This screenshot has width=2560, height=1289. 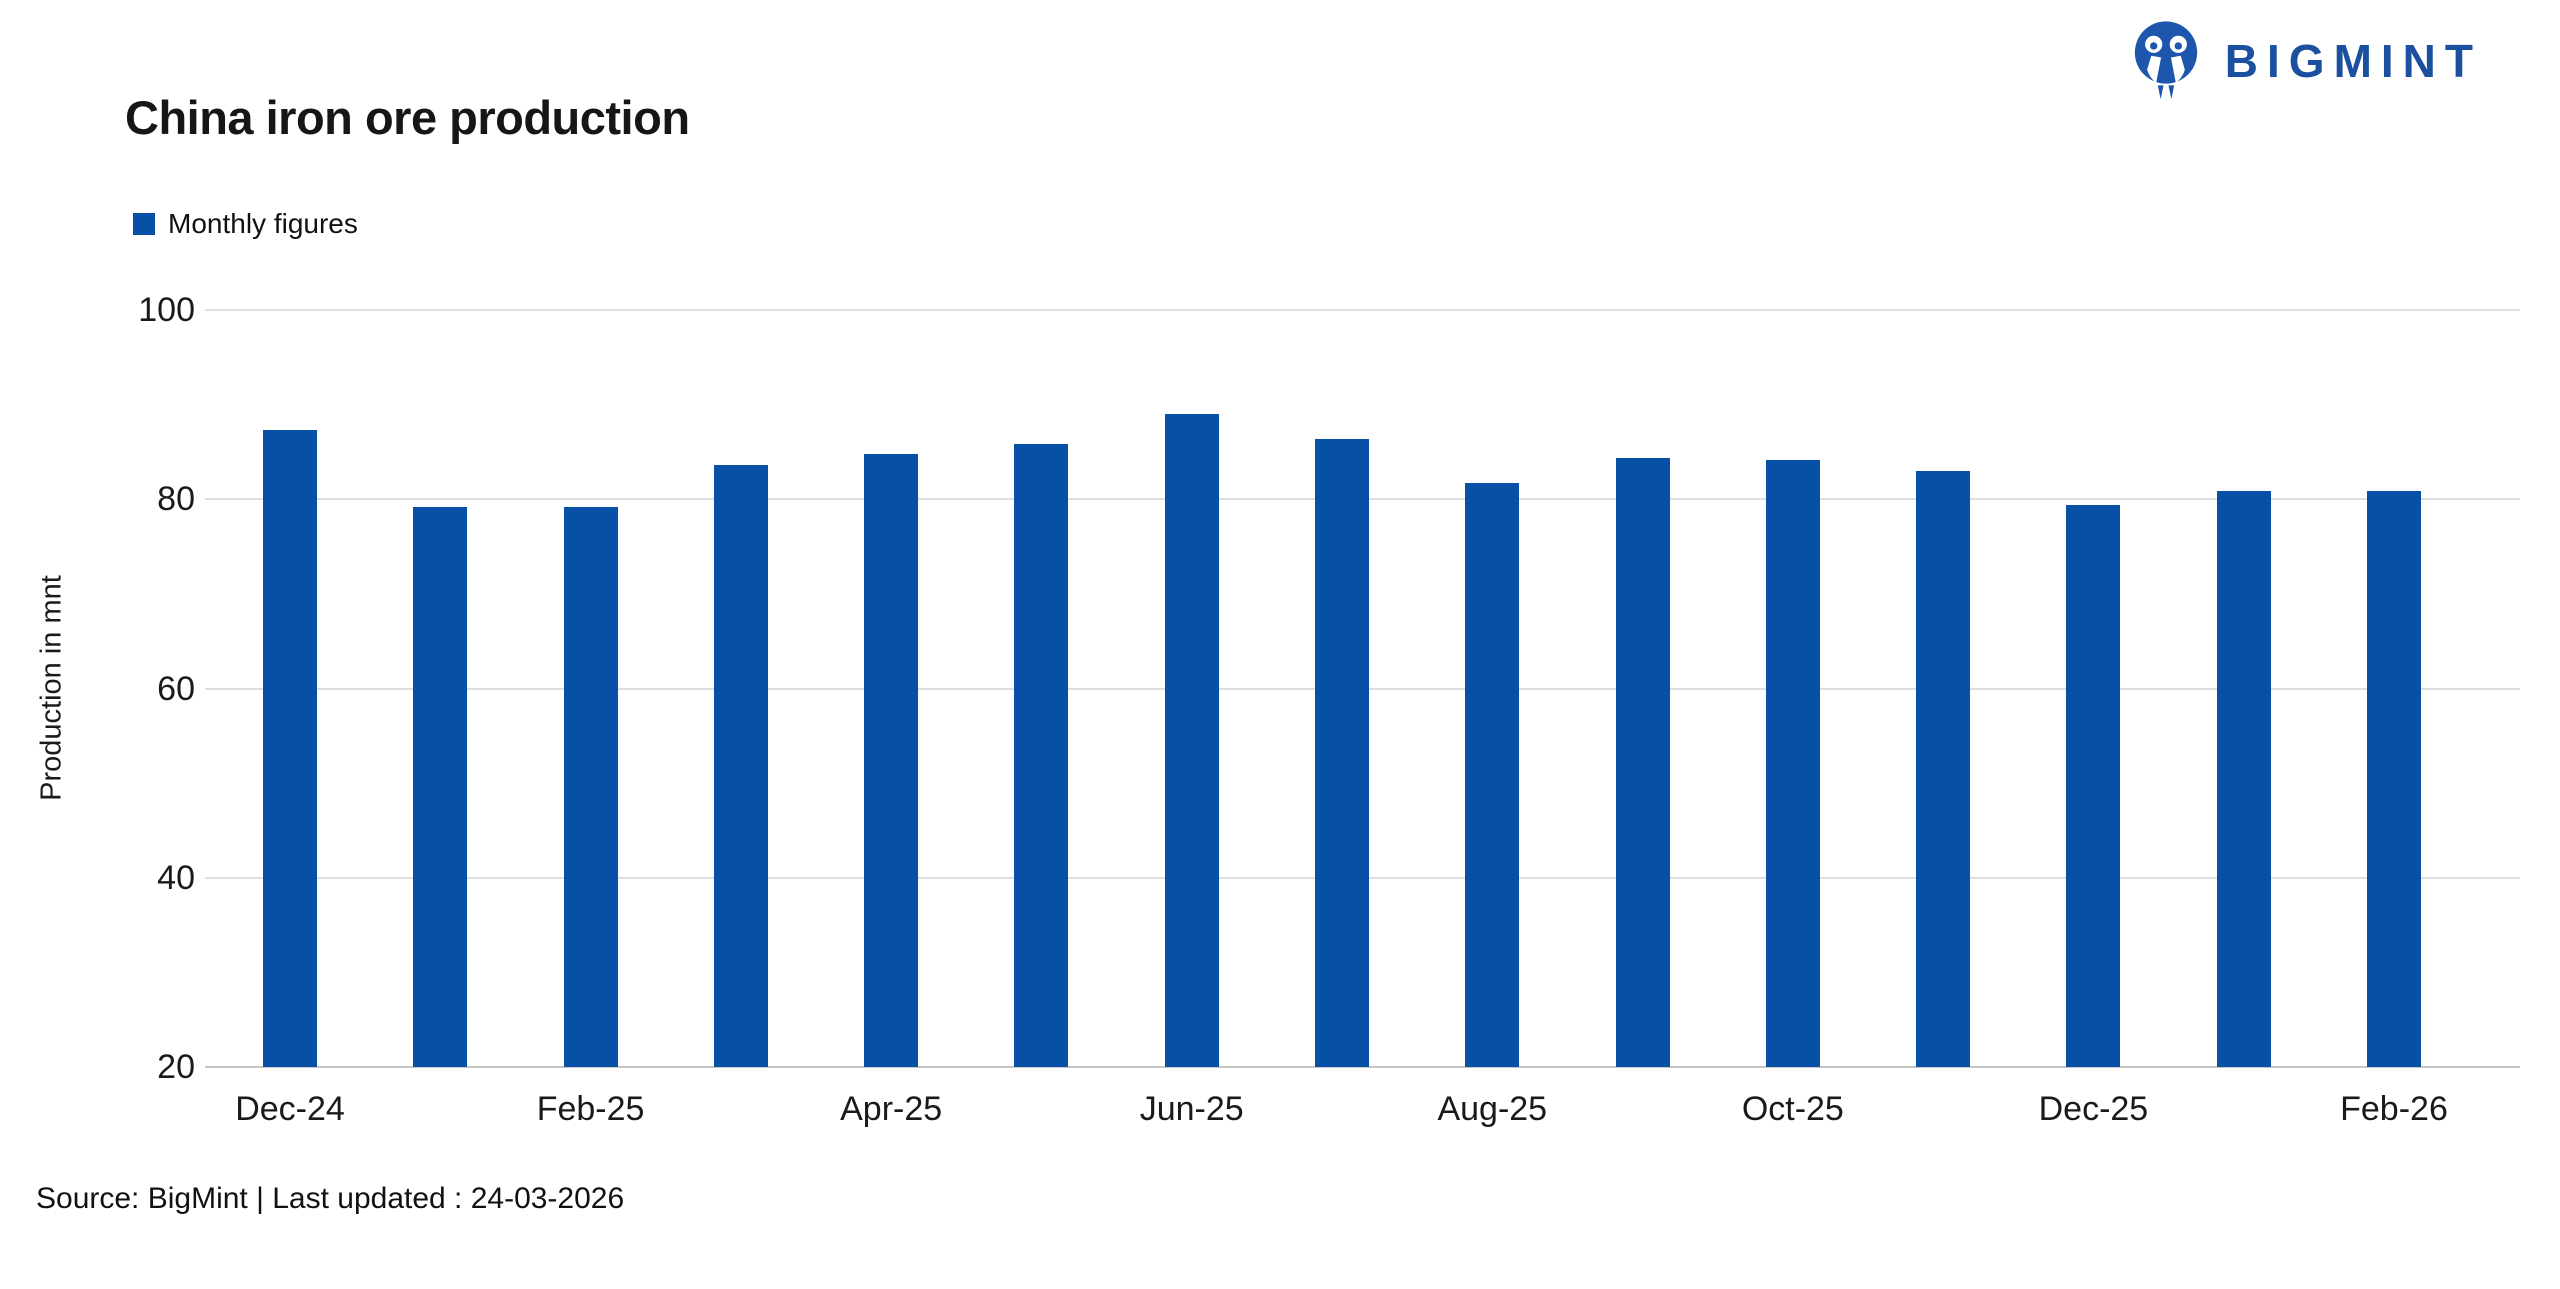 What do you see at coordinates (290, 1109) in the screenshot?
I see `x-tick-label: Dec-24` at bounding box center [290, 1109].